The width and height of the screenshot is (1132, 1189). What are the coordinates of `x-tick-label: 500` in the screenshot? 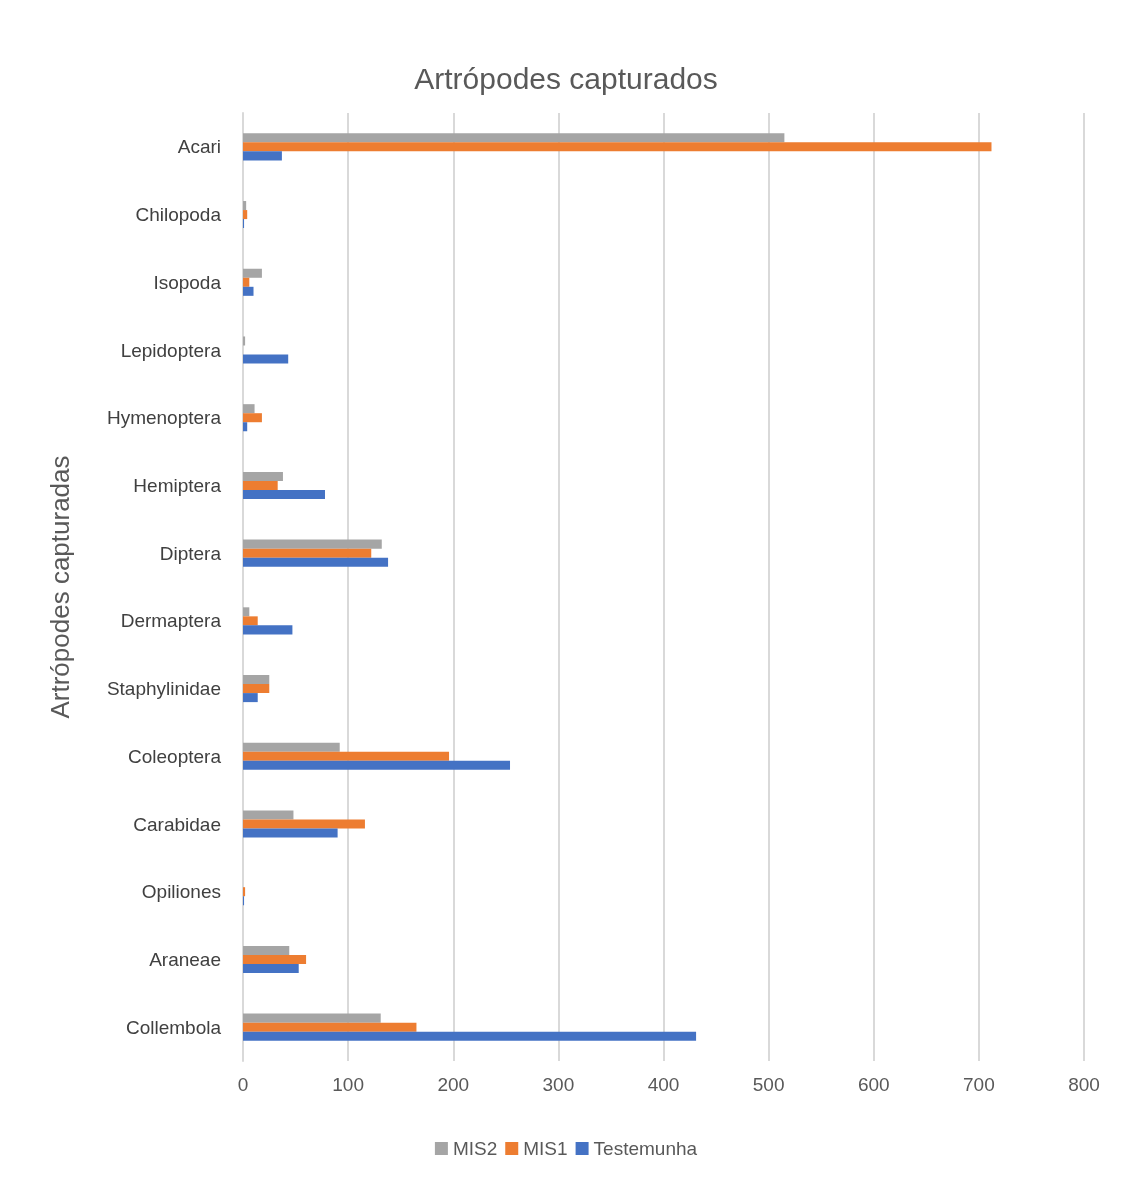 It's located at (768, 1084).